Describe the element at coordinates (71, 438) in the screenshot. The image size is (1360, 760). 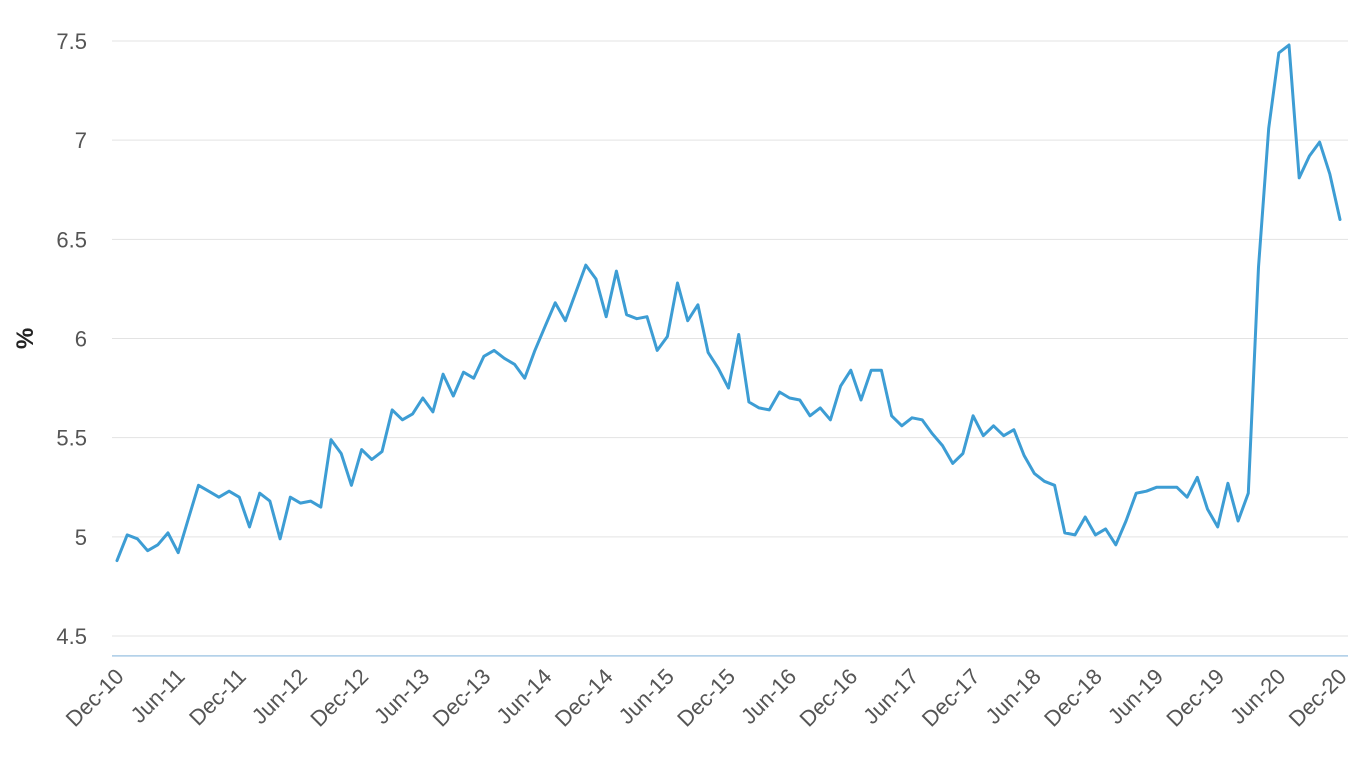
I see `y-tick-label: 5.5` at that location.